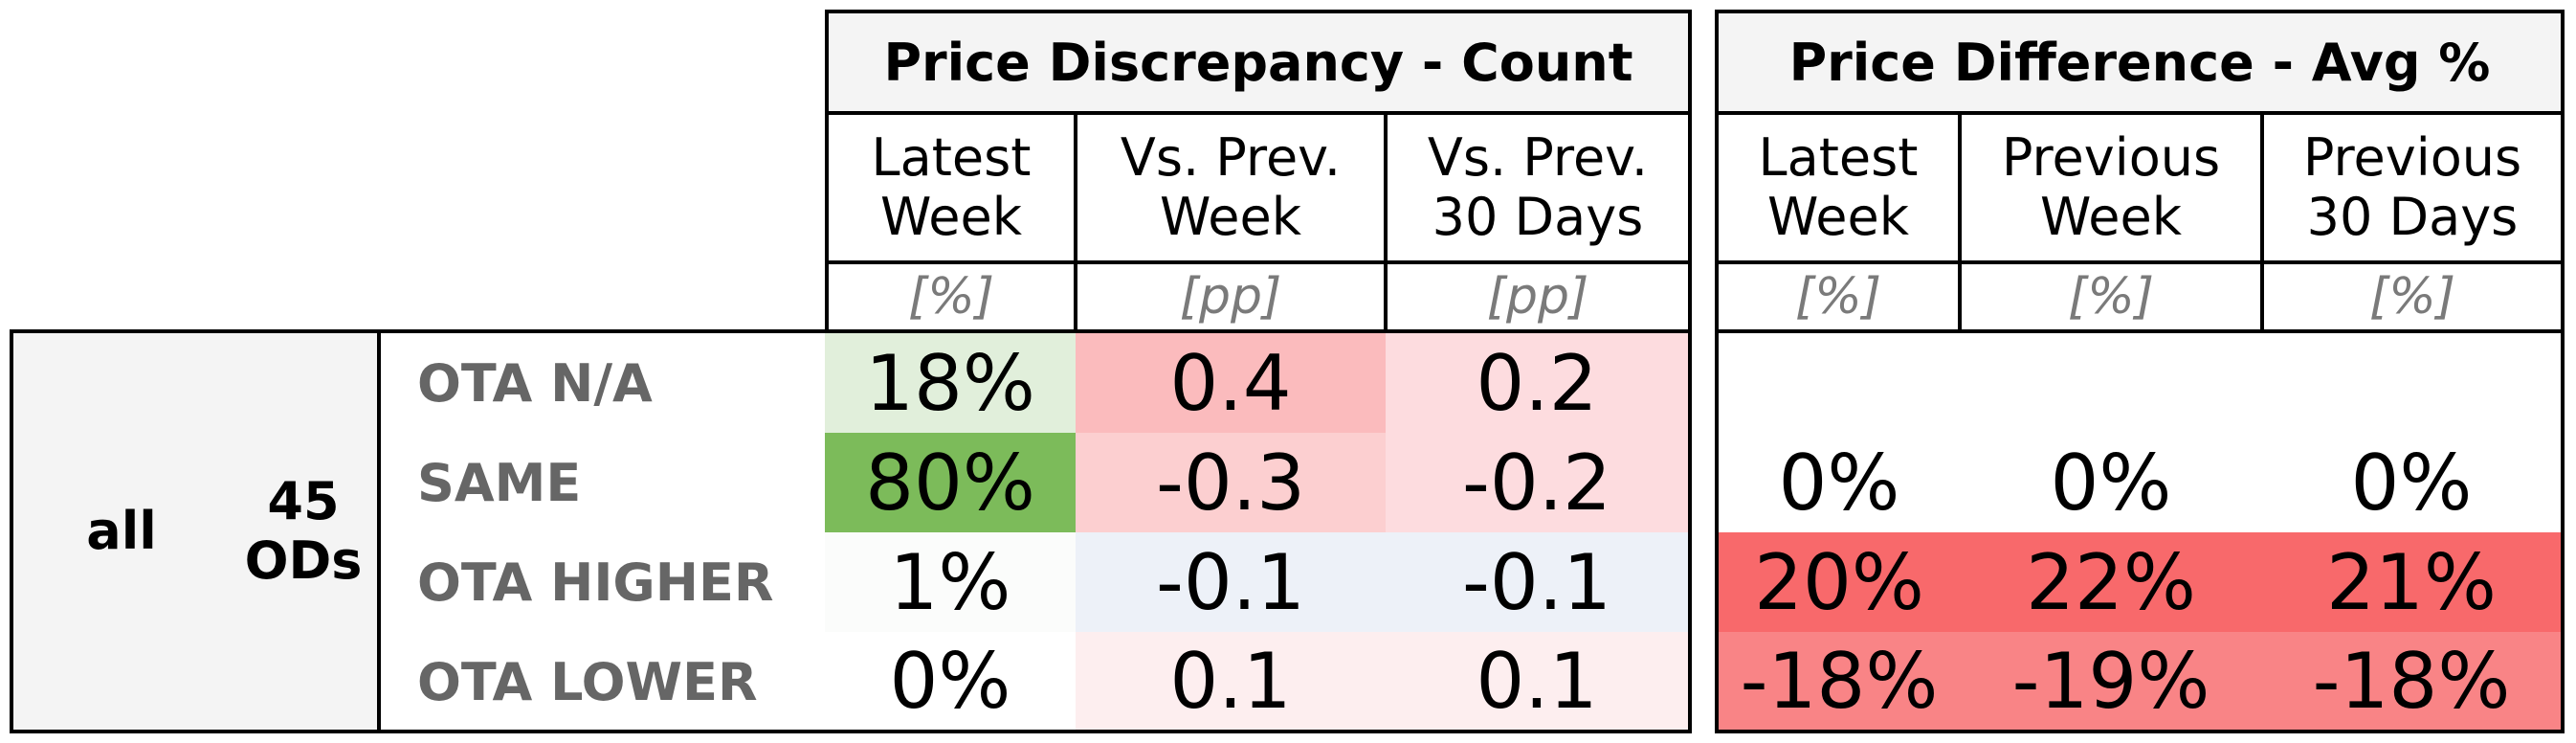  Describe the element at coordinates (500, 483) in the screenshot. I see `row-label-same: SAME` at that location.